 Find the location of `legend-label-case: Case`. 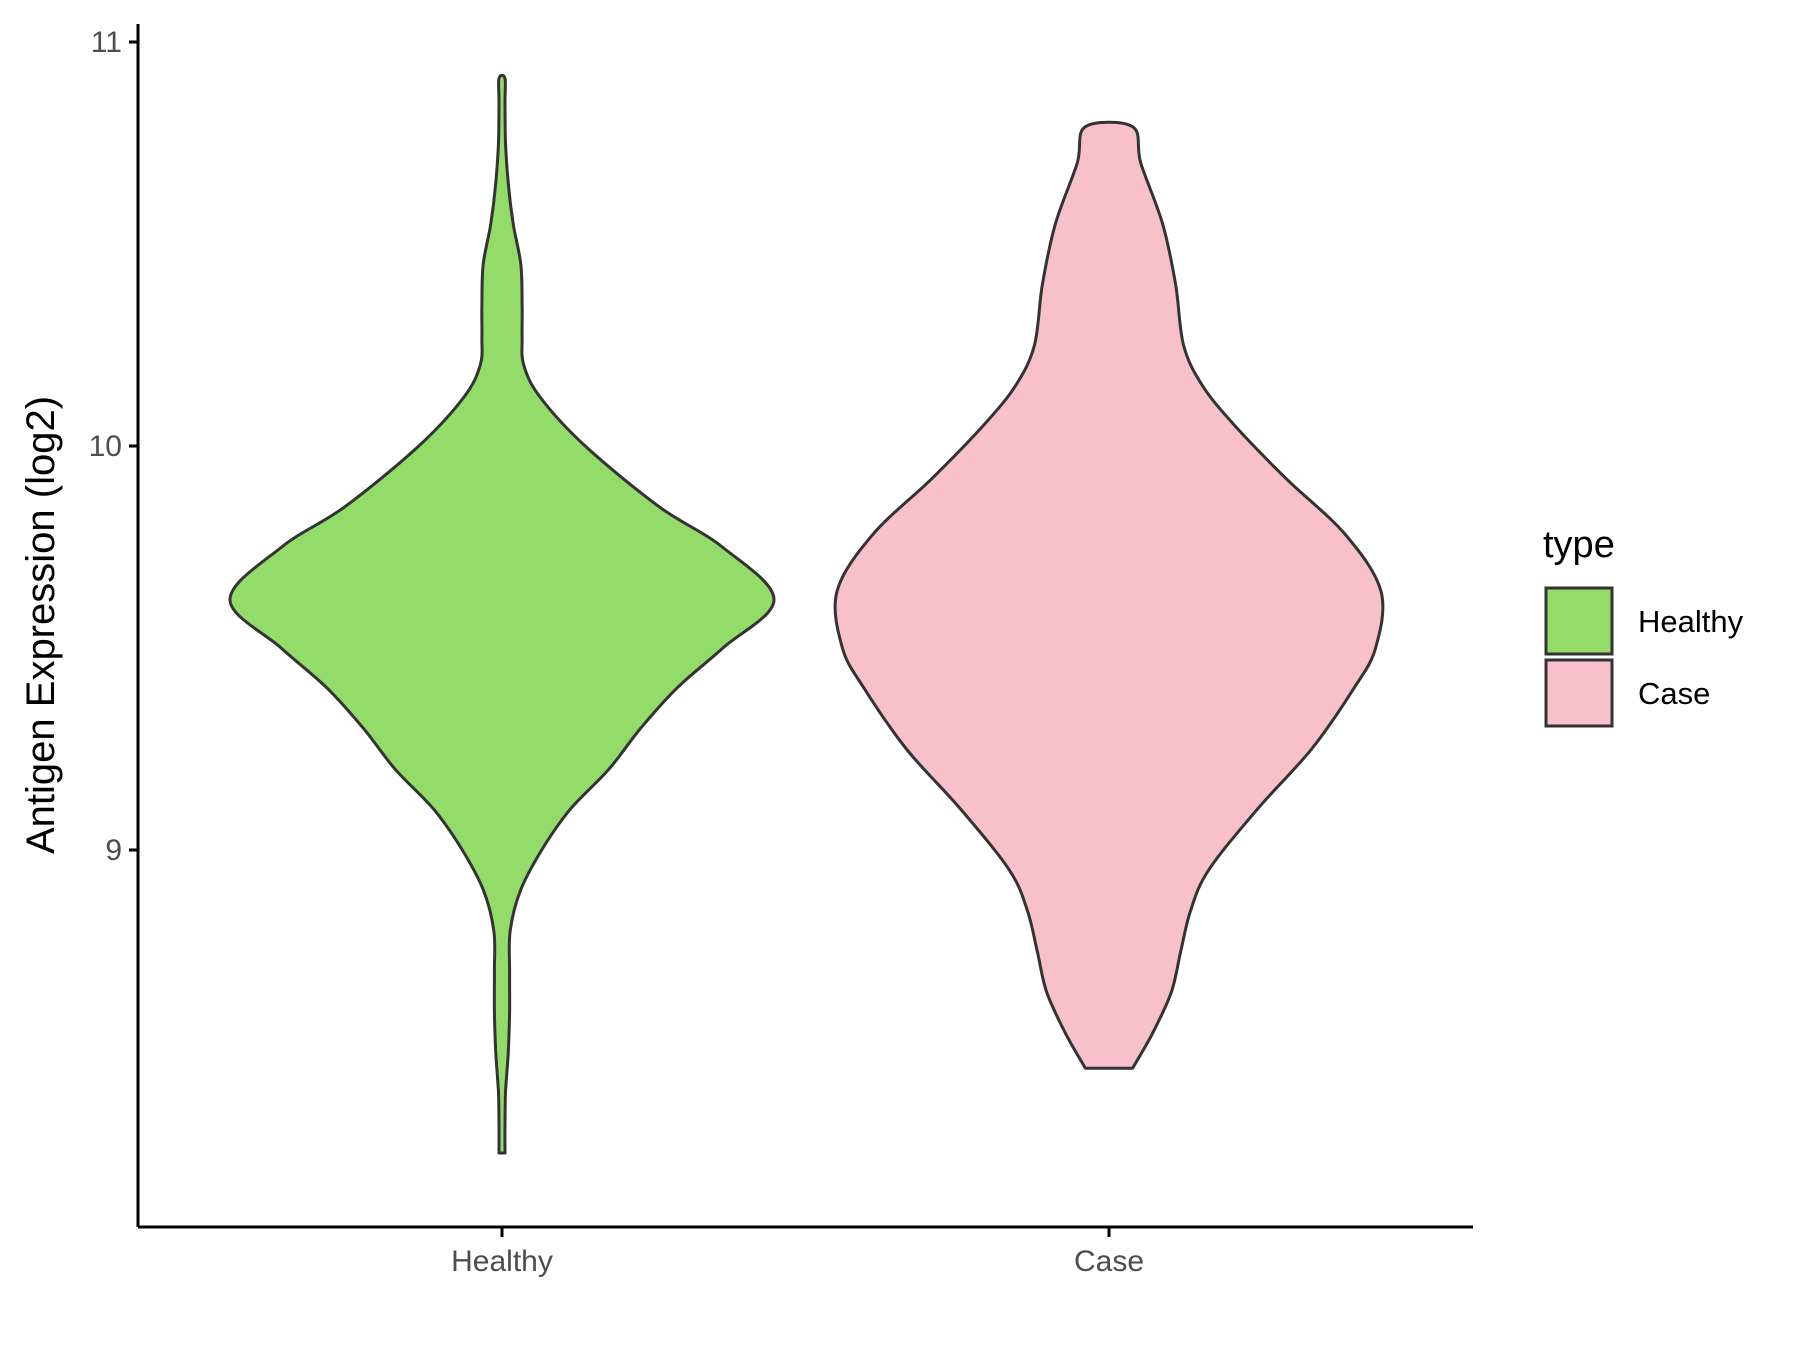

legend-label-case: Case is located at coordinates (1674, 693).